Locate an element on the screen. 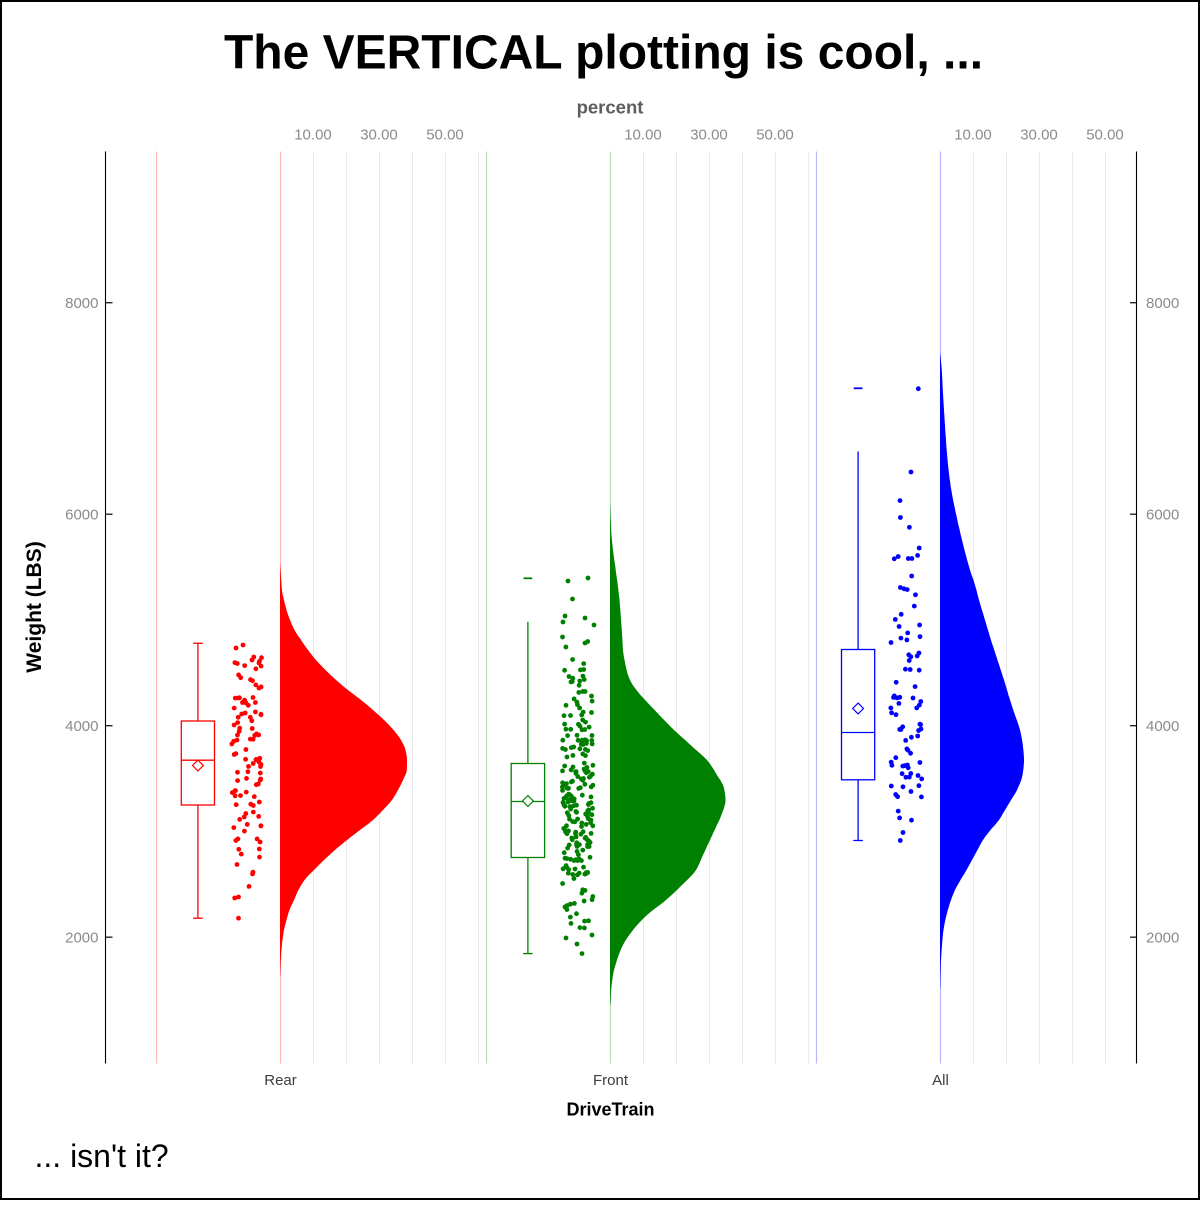 The height and width of the screenshot is (1205, 1200). svg-text: DriveTrain is located at coordinates (610, 1110).